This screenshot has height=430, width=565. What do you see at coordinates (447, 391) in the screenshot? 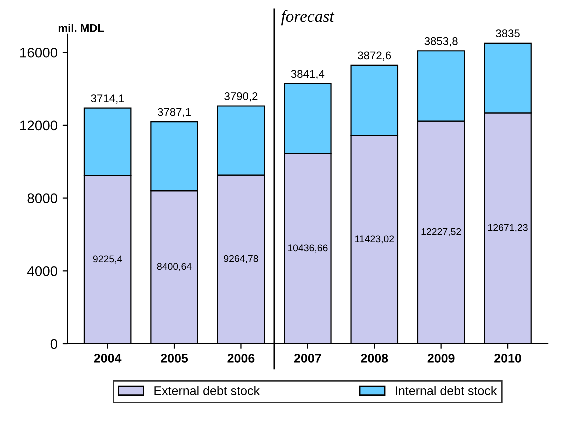
I see `legend-label: Internal debt stock` at bounding box center [447, 391].